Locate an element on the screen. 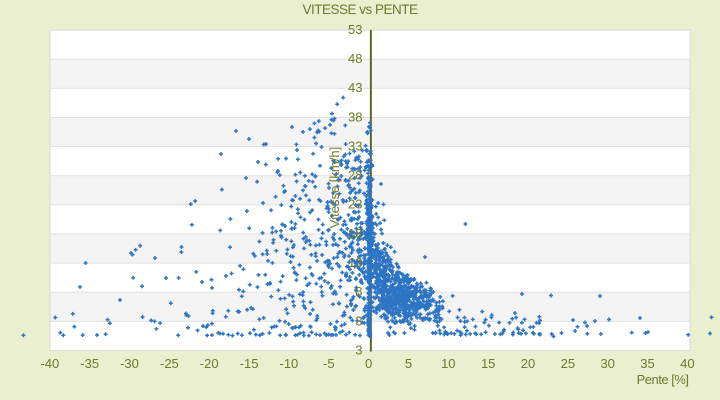 The height and width of the screenshot is (400, 720). svg-text: -35 is located at coordinates (89, 363).